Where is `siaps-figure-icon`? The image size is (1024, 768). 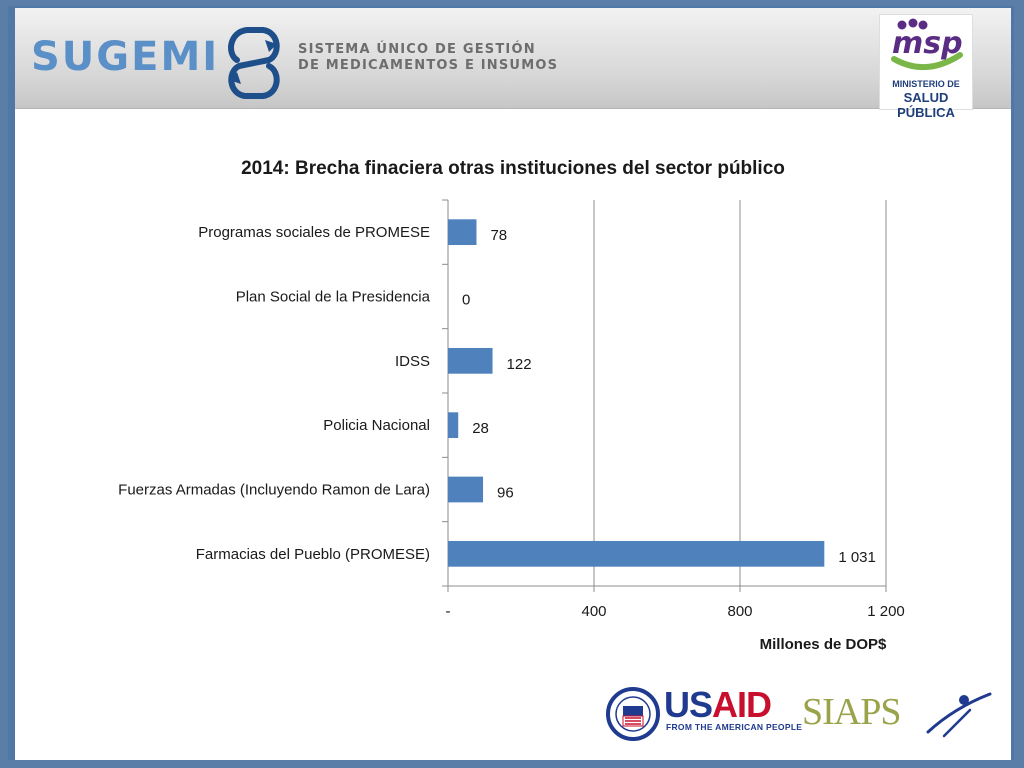 siaps-figure-icon is located at coordinates (959, 715).